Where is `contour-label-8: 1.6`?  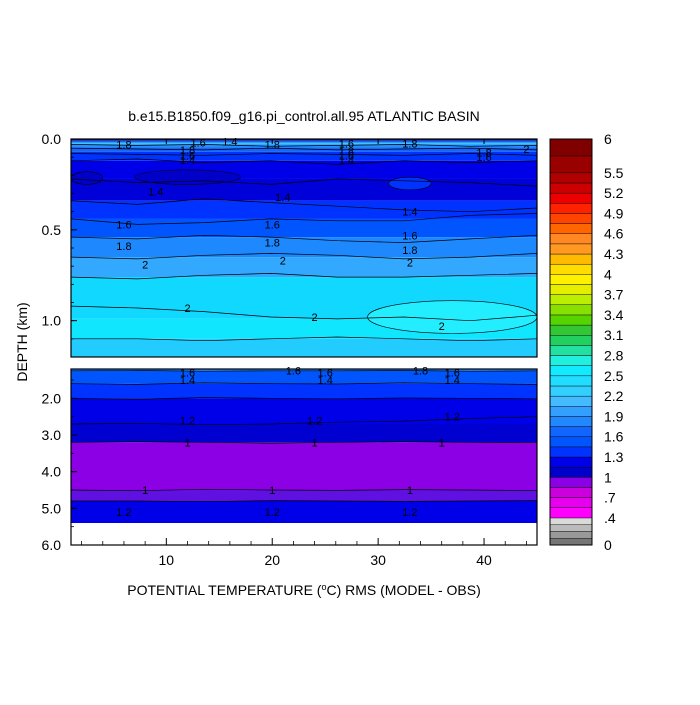
contour-label-8: 1.6 is located at coordinates (187, 156).